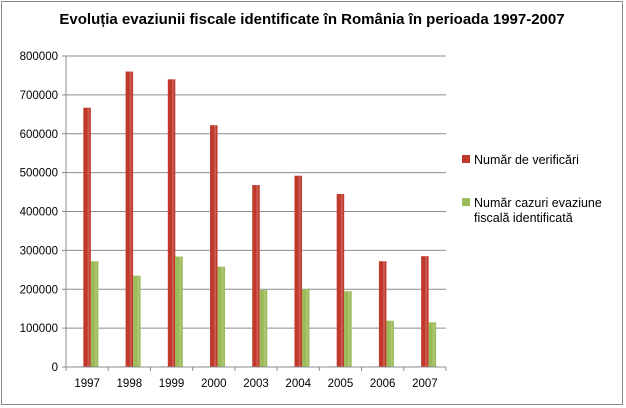 The width and height of the screenshot is (626, 408). Describe the element at coordinates (383, 384) in the screenshot. I see `x-tick-label: 2006` at that location.